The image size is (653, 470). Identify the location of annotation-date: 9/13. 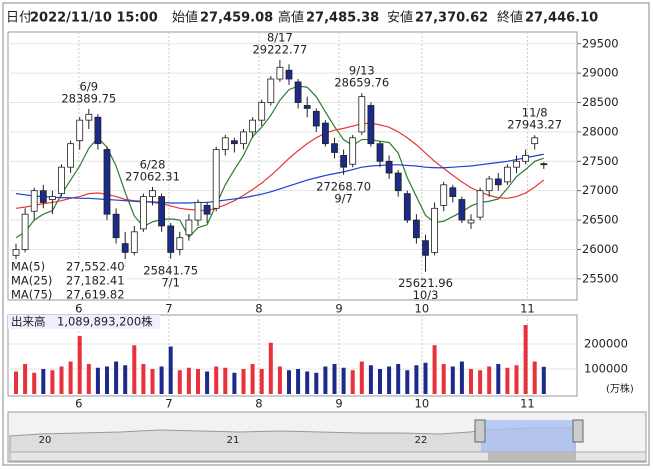
(362, 71).